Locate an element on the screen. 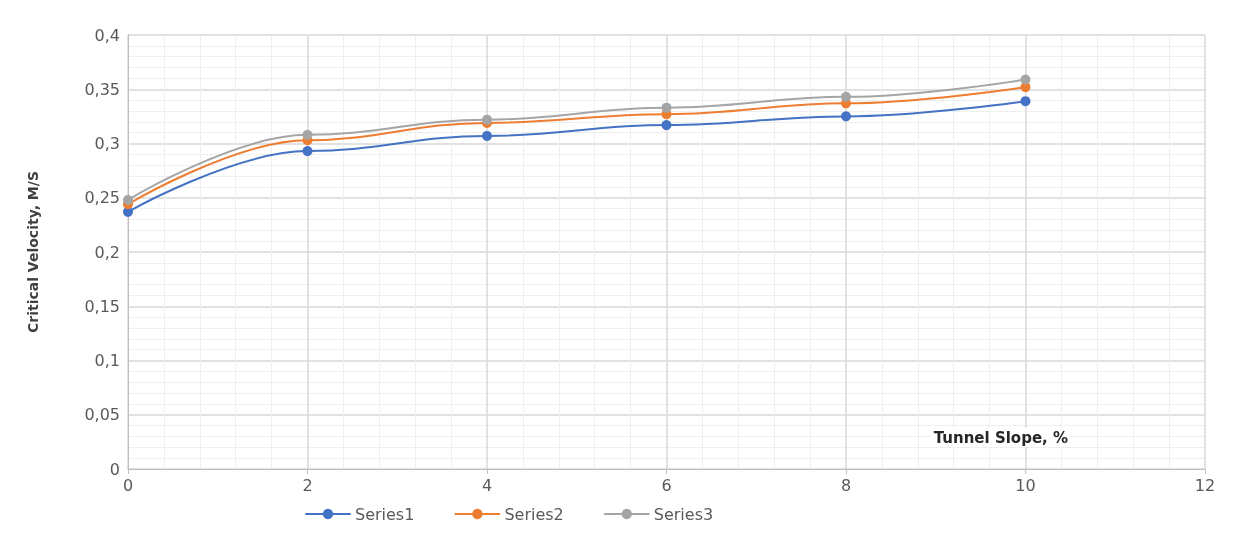 Image resolution: width=1241 pixels, height=537 pixels. legend-label: Series2 is located at coordinates (534, 514).